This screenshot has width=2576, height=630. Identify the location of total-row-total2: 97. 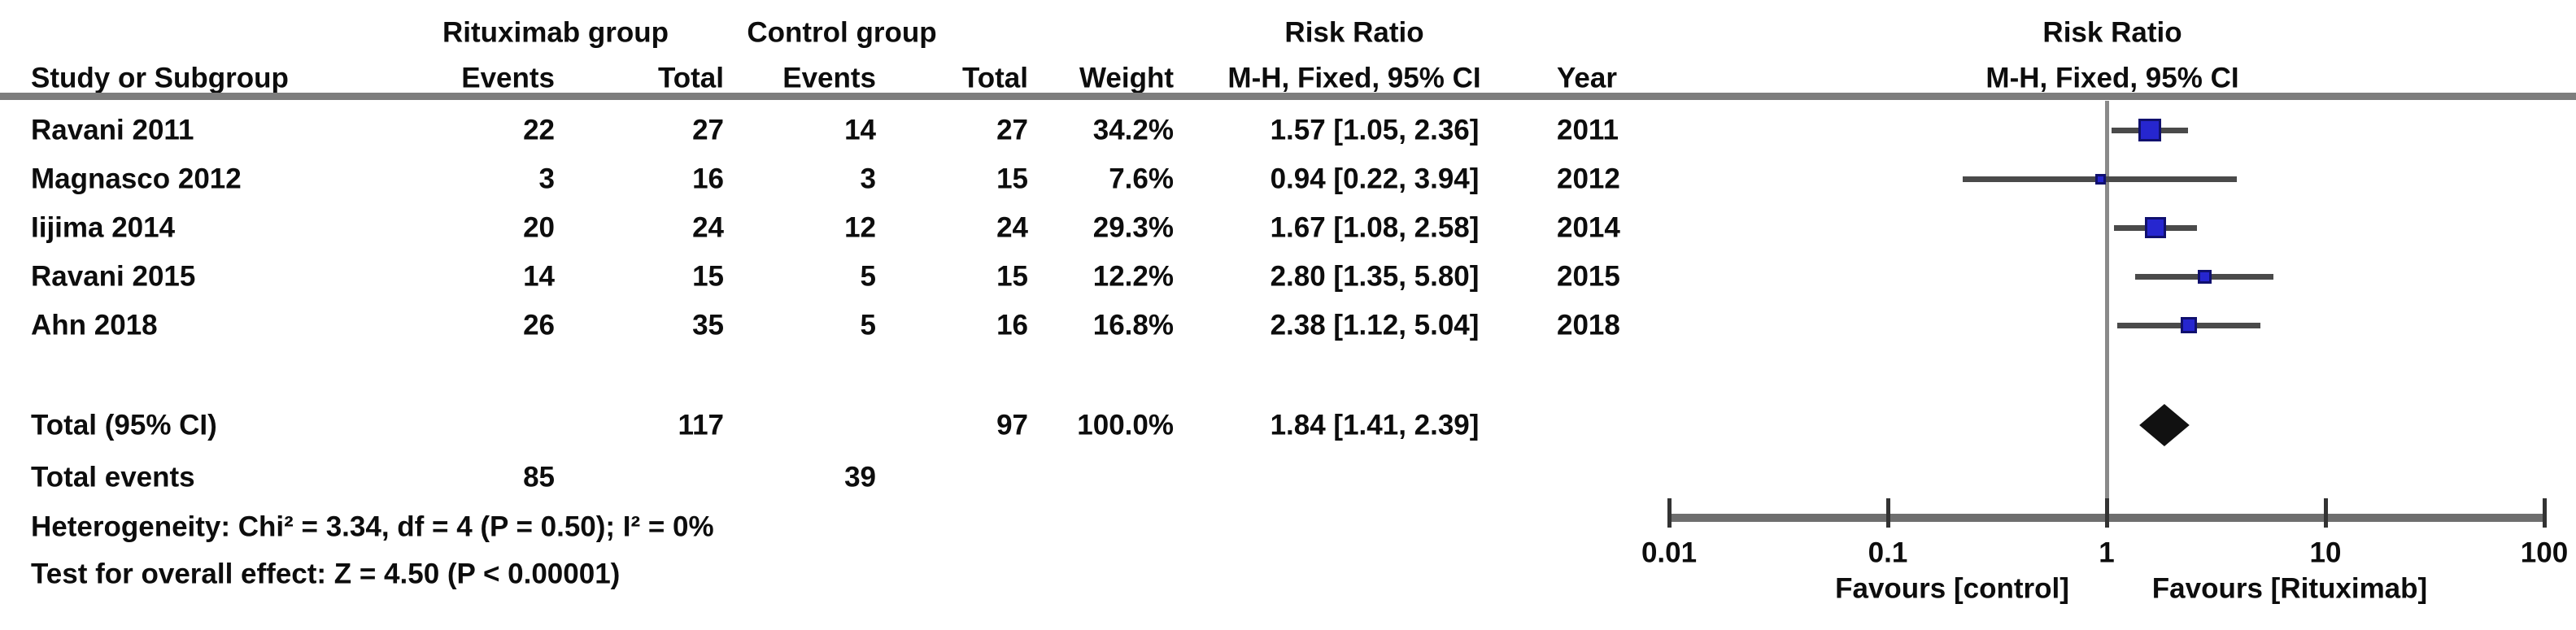
(1012, 425).